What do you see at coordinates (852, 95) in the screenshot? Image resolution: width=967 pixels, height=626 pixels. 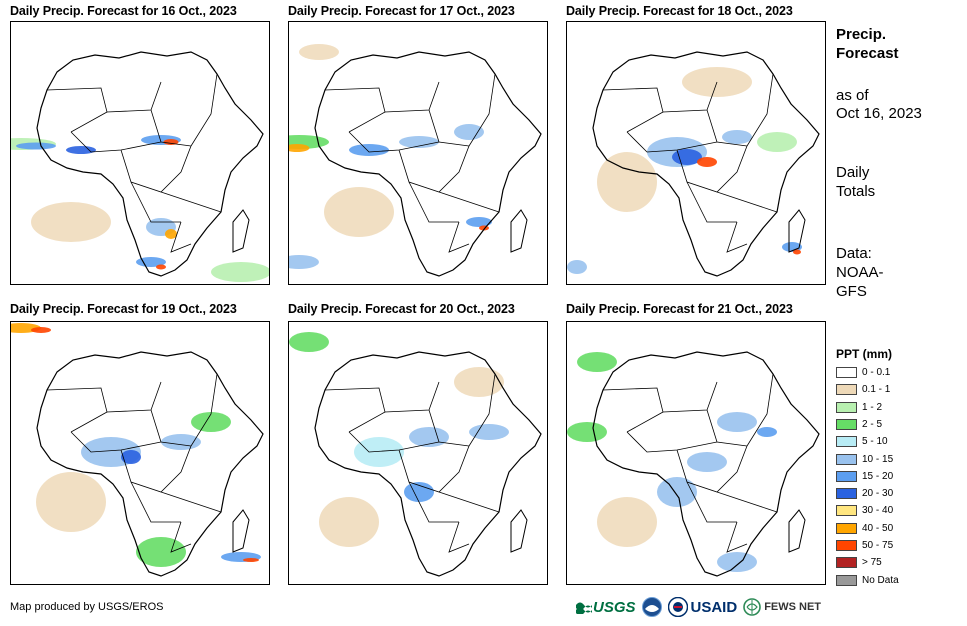 I see `asof-label: as of` at bounding box center [852, 95].